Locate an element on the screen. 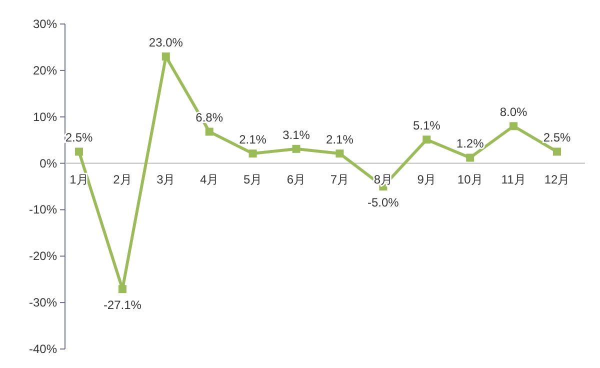 The width and height of the screenshot is (600, 368). x-tick-label: 4月 is located at coordinates (209, 179).